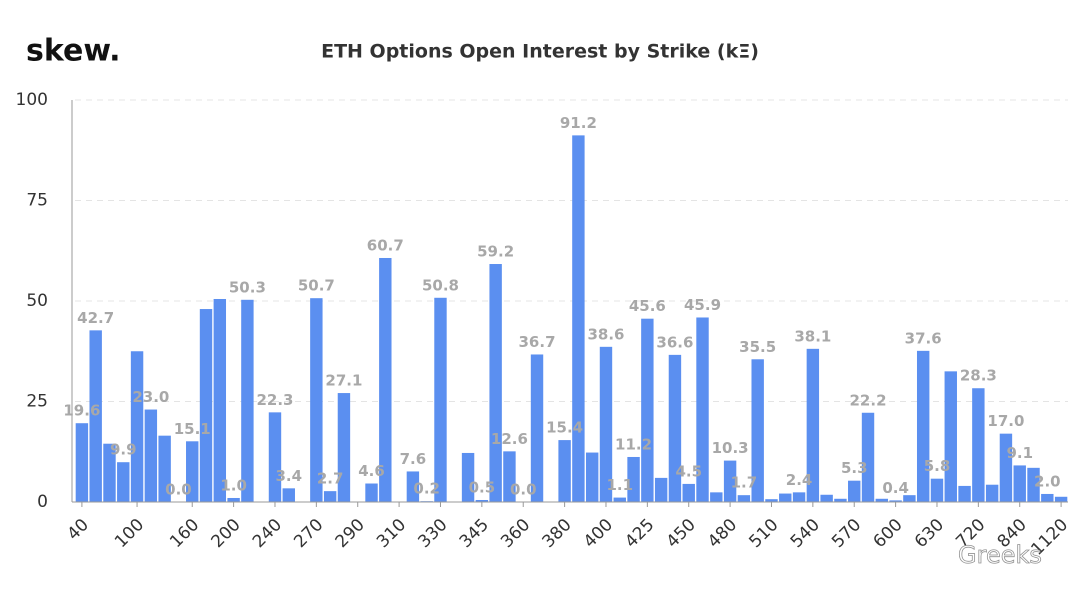  Describe the element at coordinates (744, 483) in the screenshot. I see `data-label: 1.7` at that location.